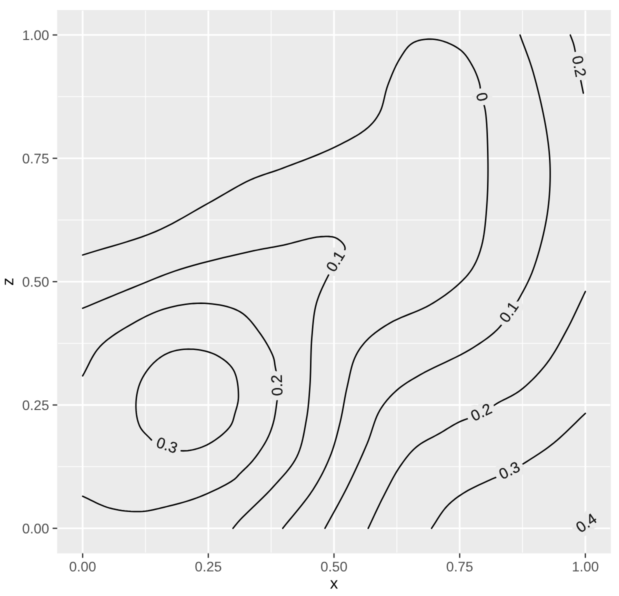  What do you see at coordinates (9, 281) in the screenshot?
I see `y-axis-title: z` at bounding box center [9, 281].